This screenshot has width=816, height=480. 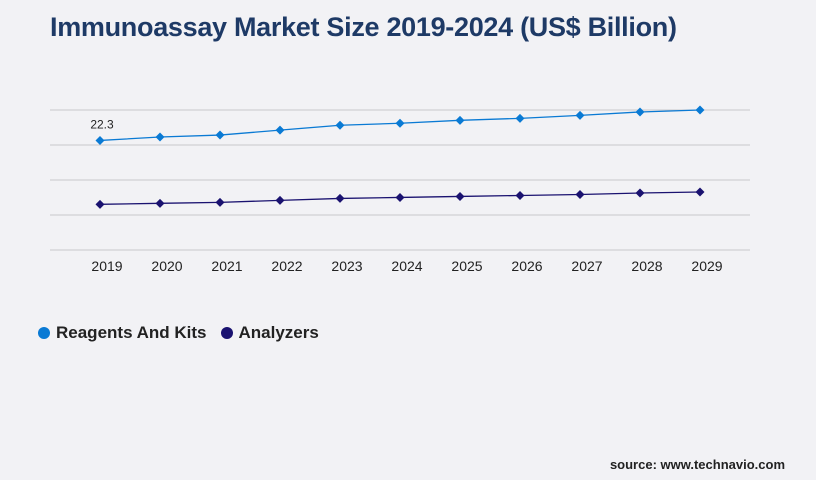 What do you see at coordinates (646, 266) in the screenshot?
I see `x-tick-label: 2028` at bounding box center [646, 266].